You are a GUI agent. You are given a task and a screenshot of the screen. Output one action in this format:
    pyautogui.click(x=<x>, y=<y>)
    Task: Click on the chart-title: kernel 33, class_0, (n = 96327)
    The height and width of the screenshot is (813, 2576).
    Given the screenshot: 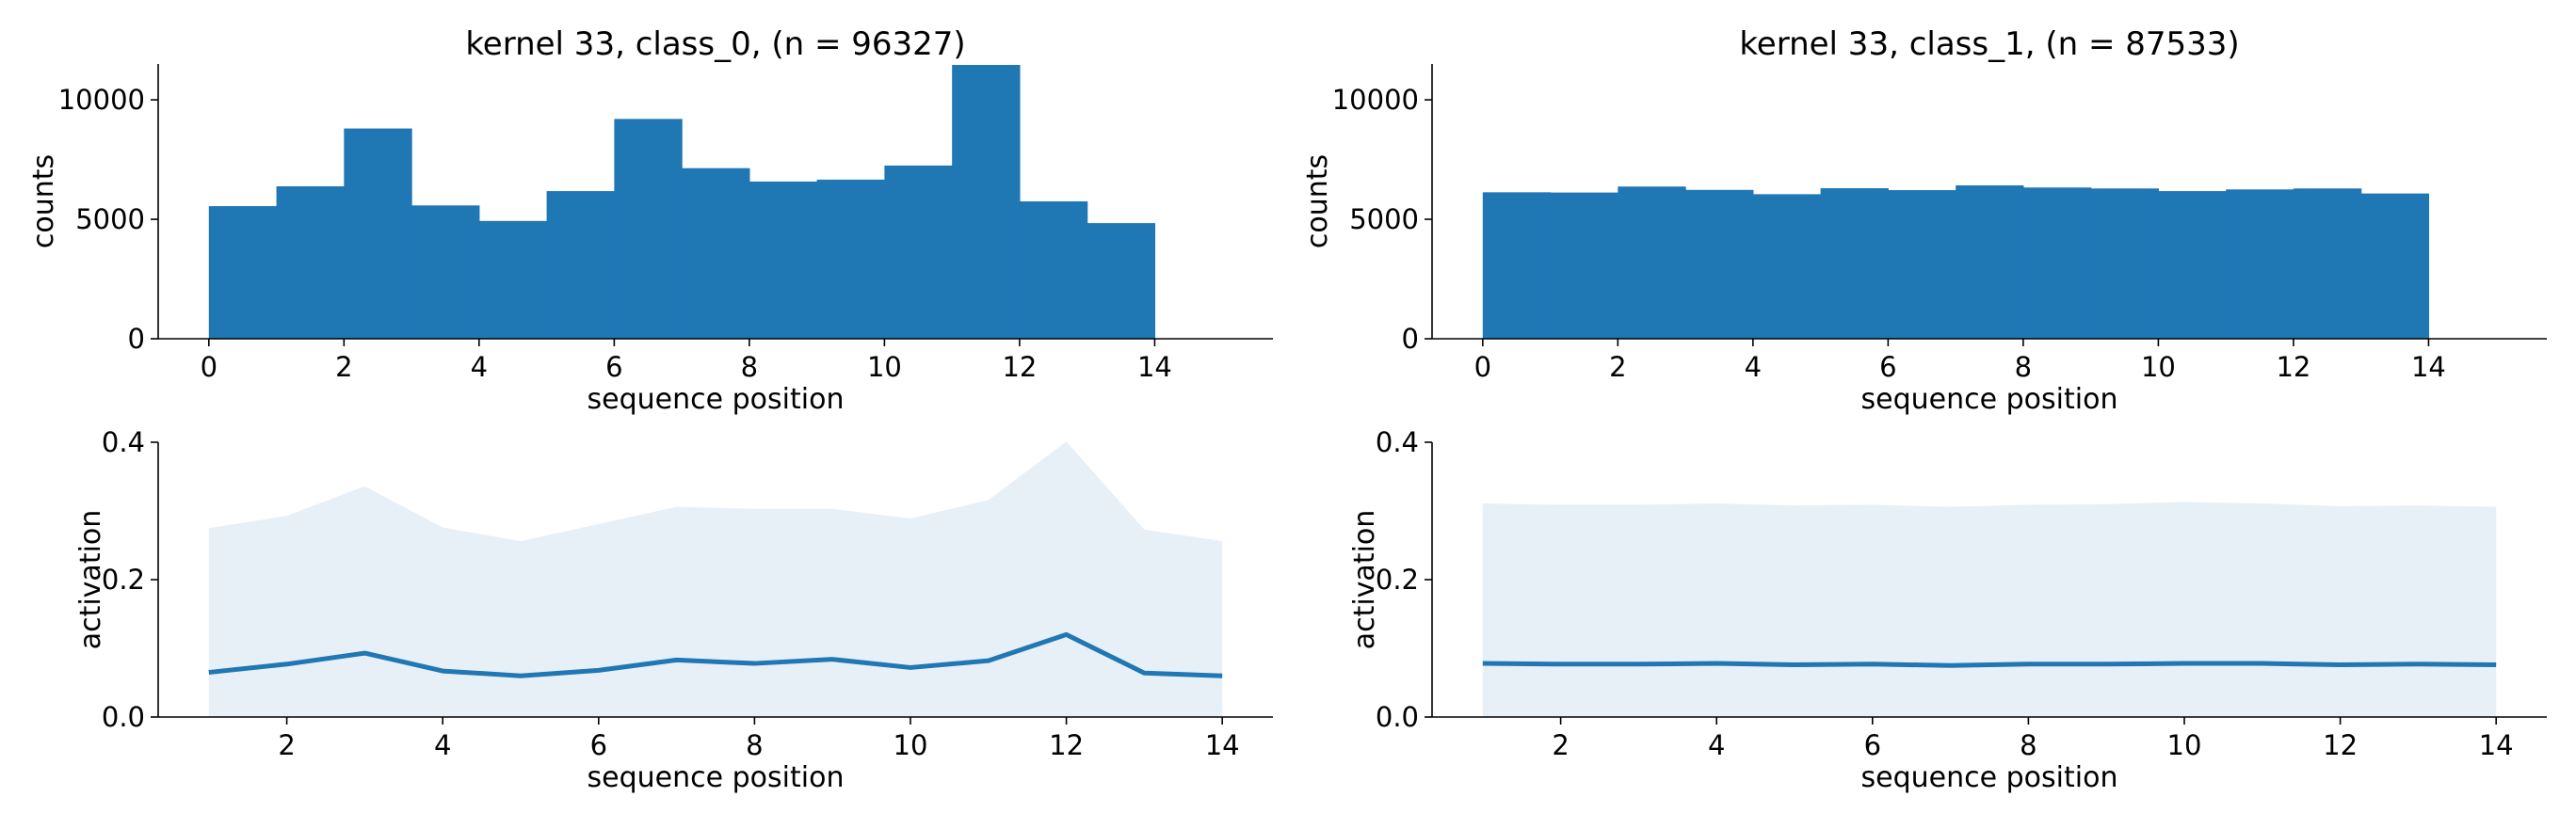 What is the action you would take?
    pyautogui.click(x=715, y=44)
    